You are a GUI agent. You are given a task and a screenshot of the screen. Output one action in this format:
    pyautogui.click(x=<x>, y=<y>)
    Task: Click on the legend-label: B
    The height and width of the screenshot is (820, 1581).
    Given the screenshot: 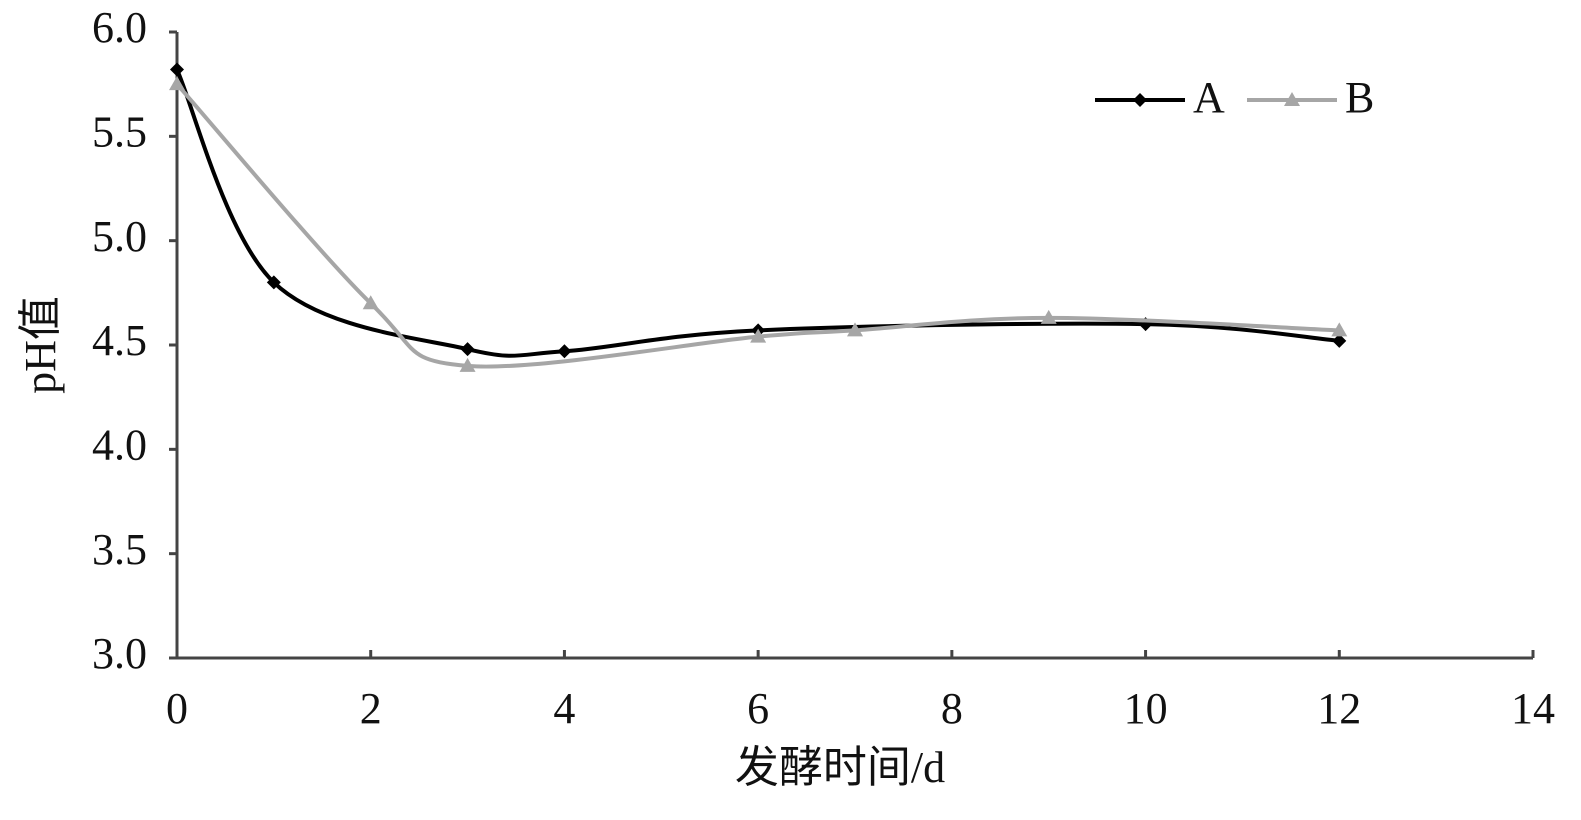 What is the action you would take?
    pyautogui.click(x=1359, y=97)
    